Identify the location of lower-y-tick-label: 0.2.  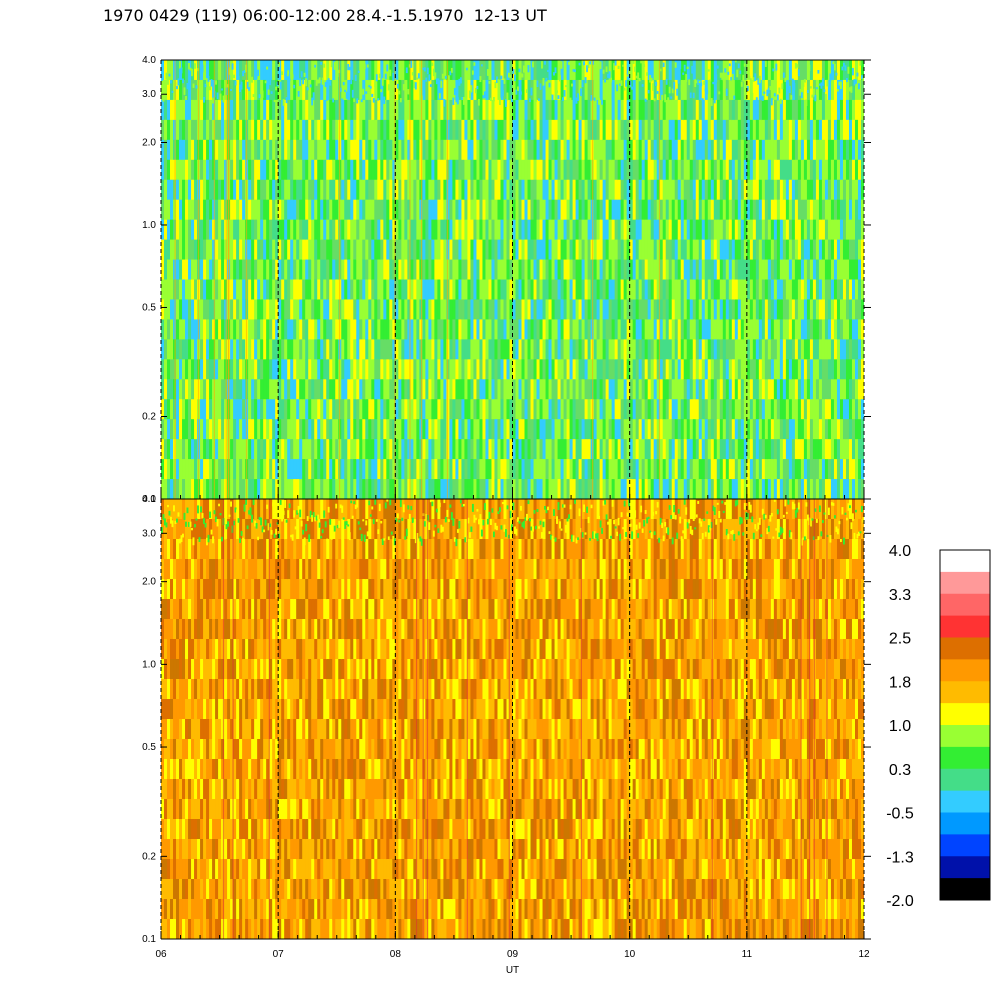
(149, 856).